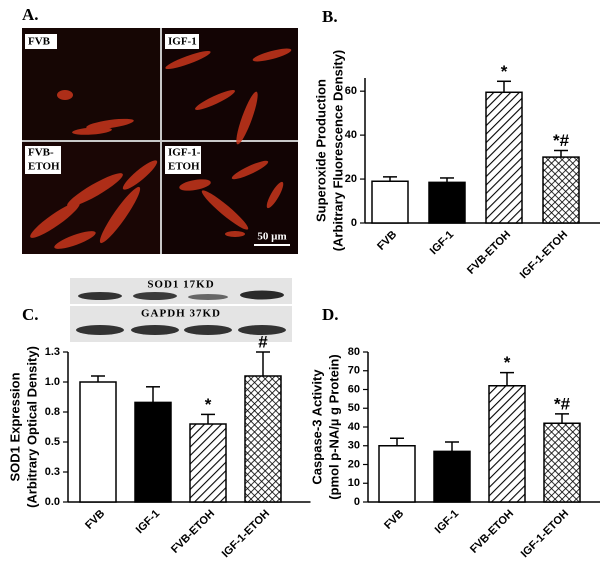  Describe the element at coordinates (337, 151) in the screenshot. I see `y-axis-label: (Arbitrary Fluorescence Density)` at that location.